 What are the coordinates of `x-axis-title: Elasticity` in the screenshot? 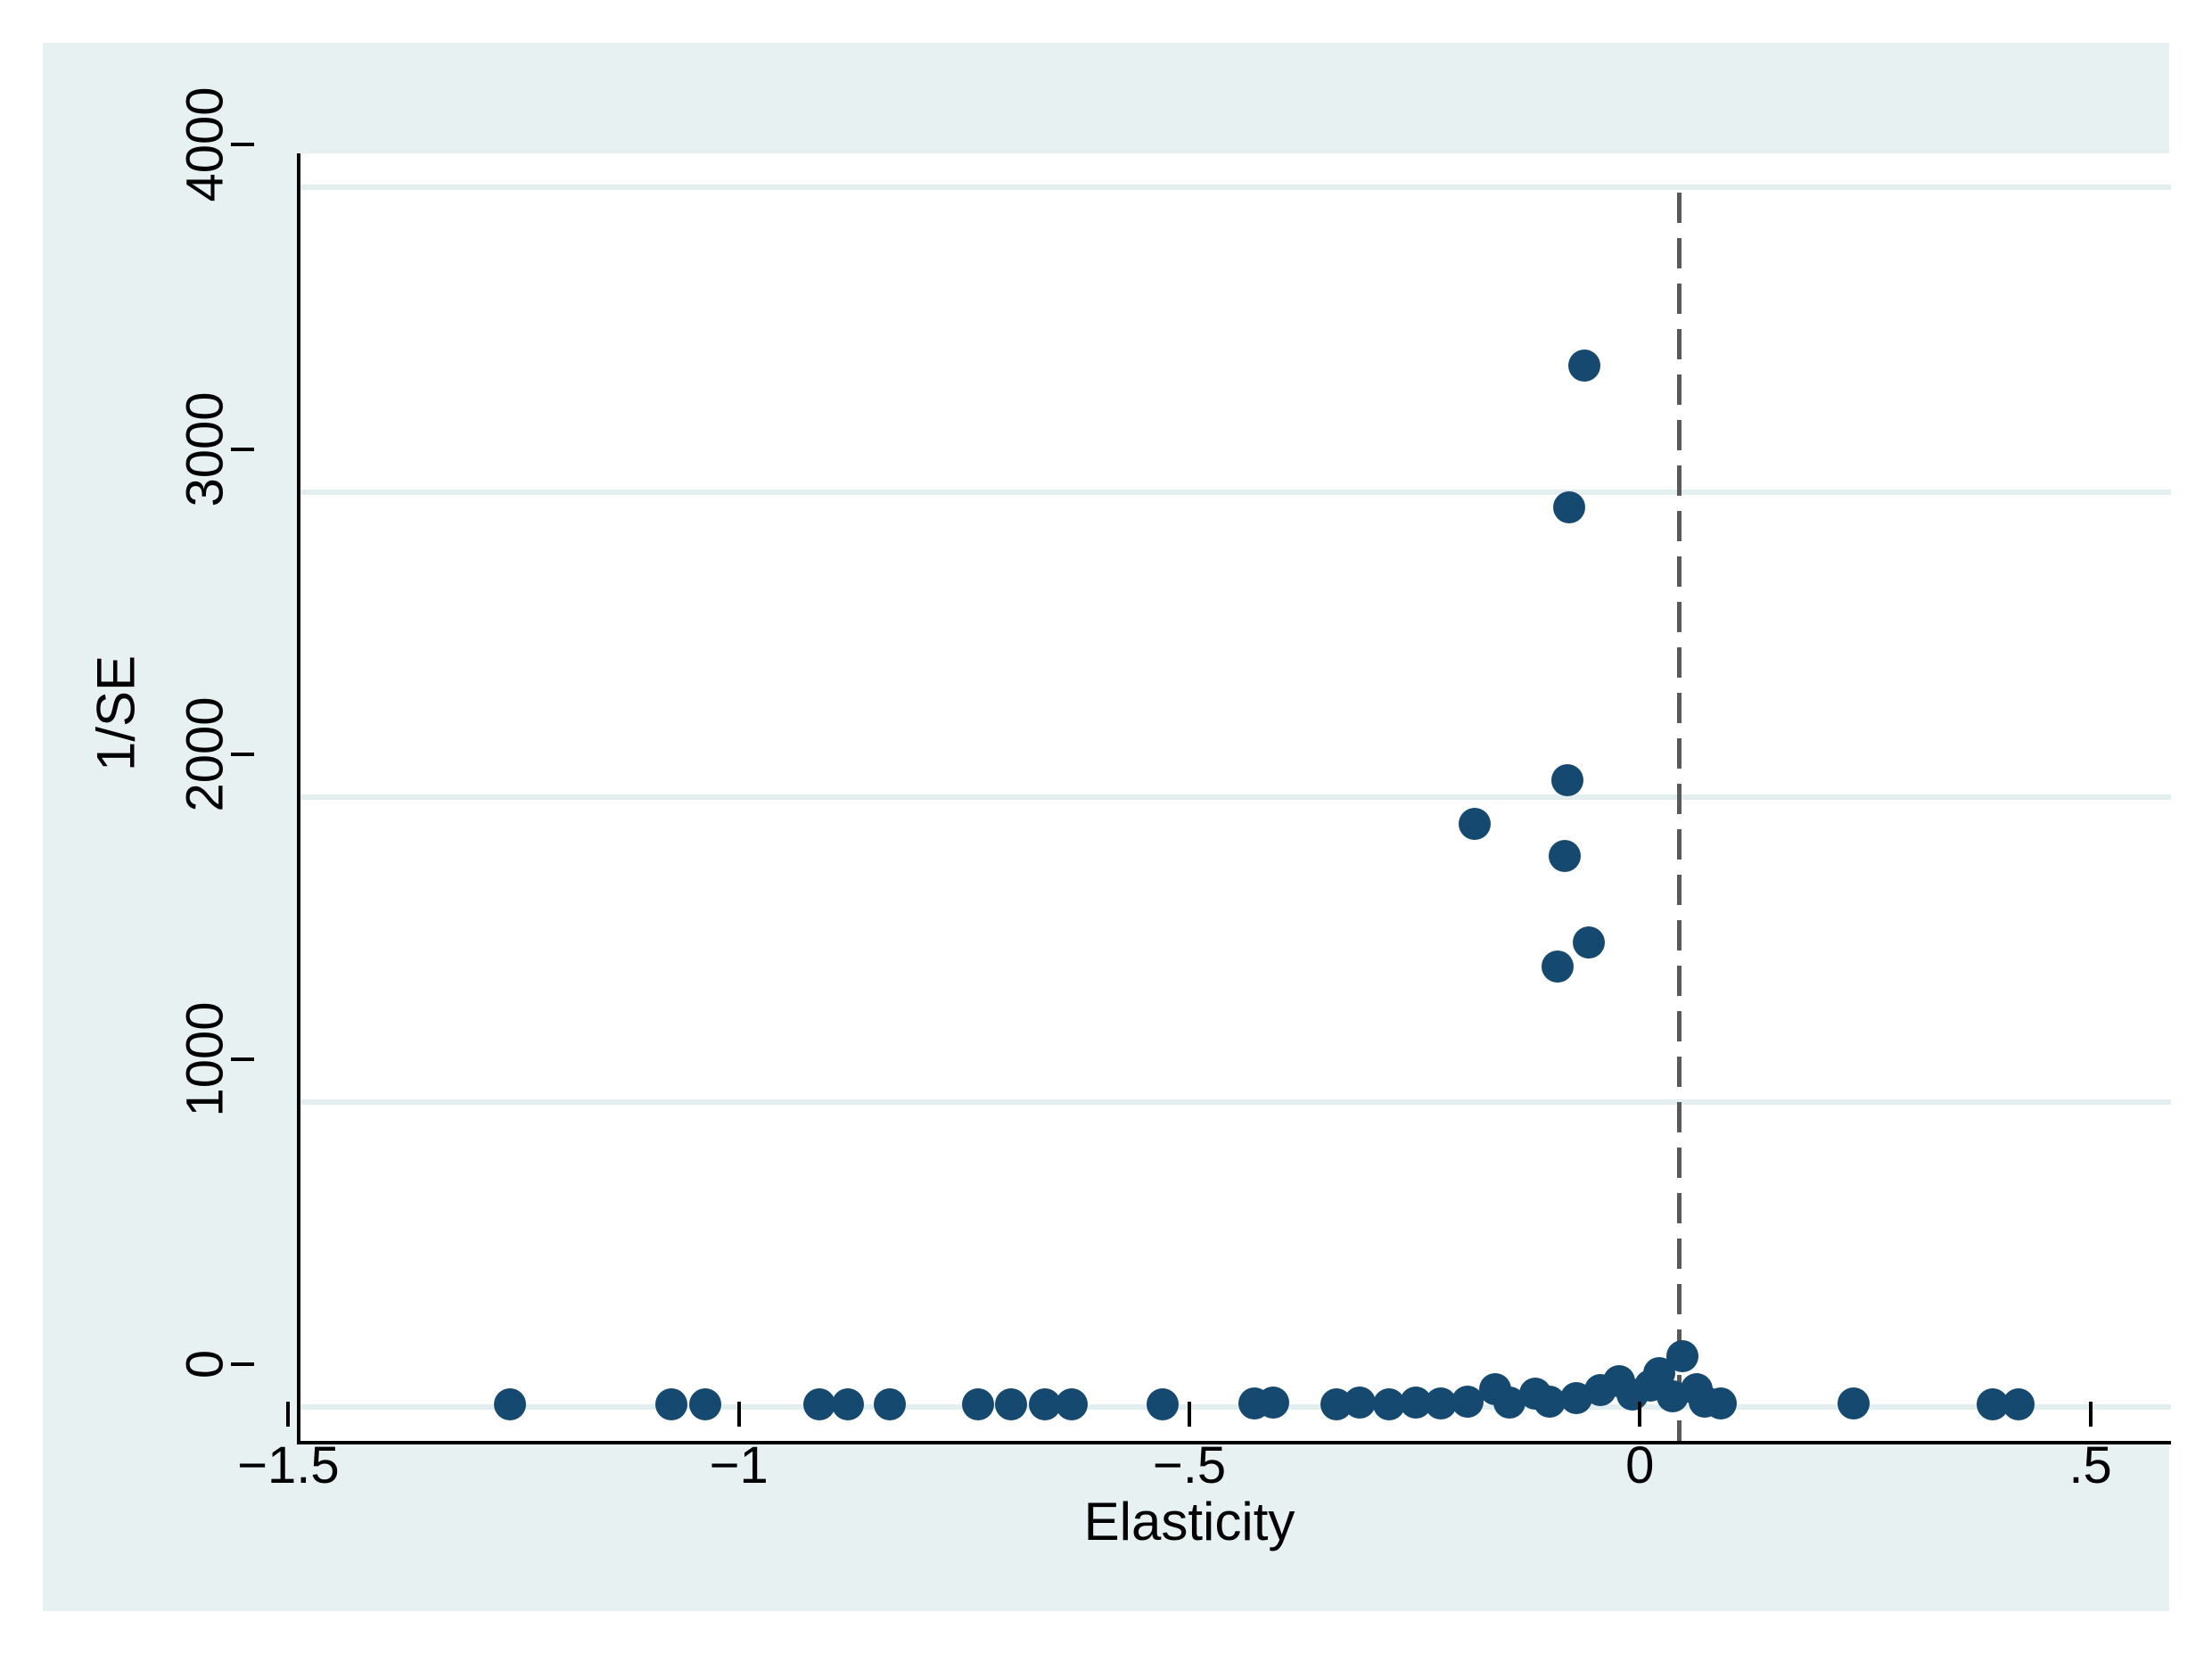 It's located at (1189, 1521).